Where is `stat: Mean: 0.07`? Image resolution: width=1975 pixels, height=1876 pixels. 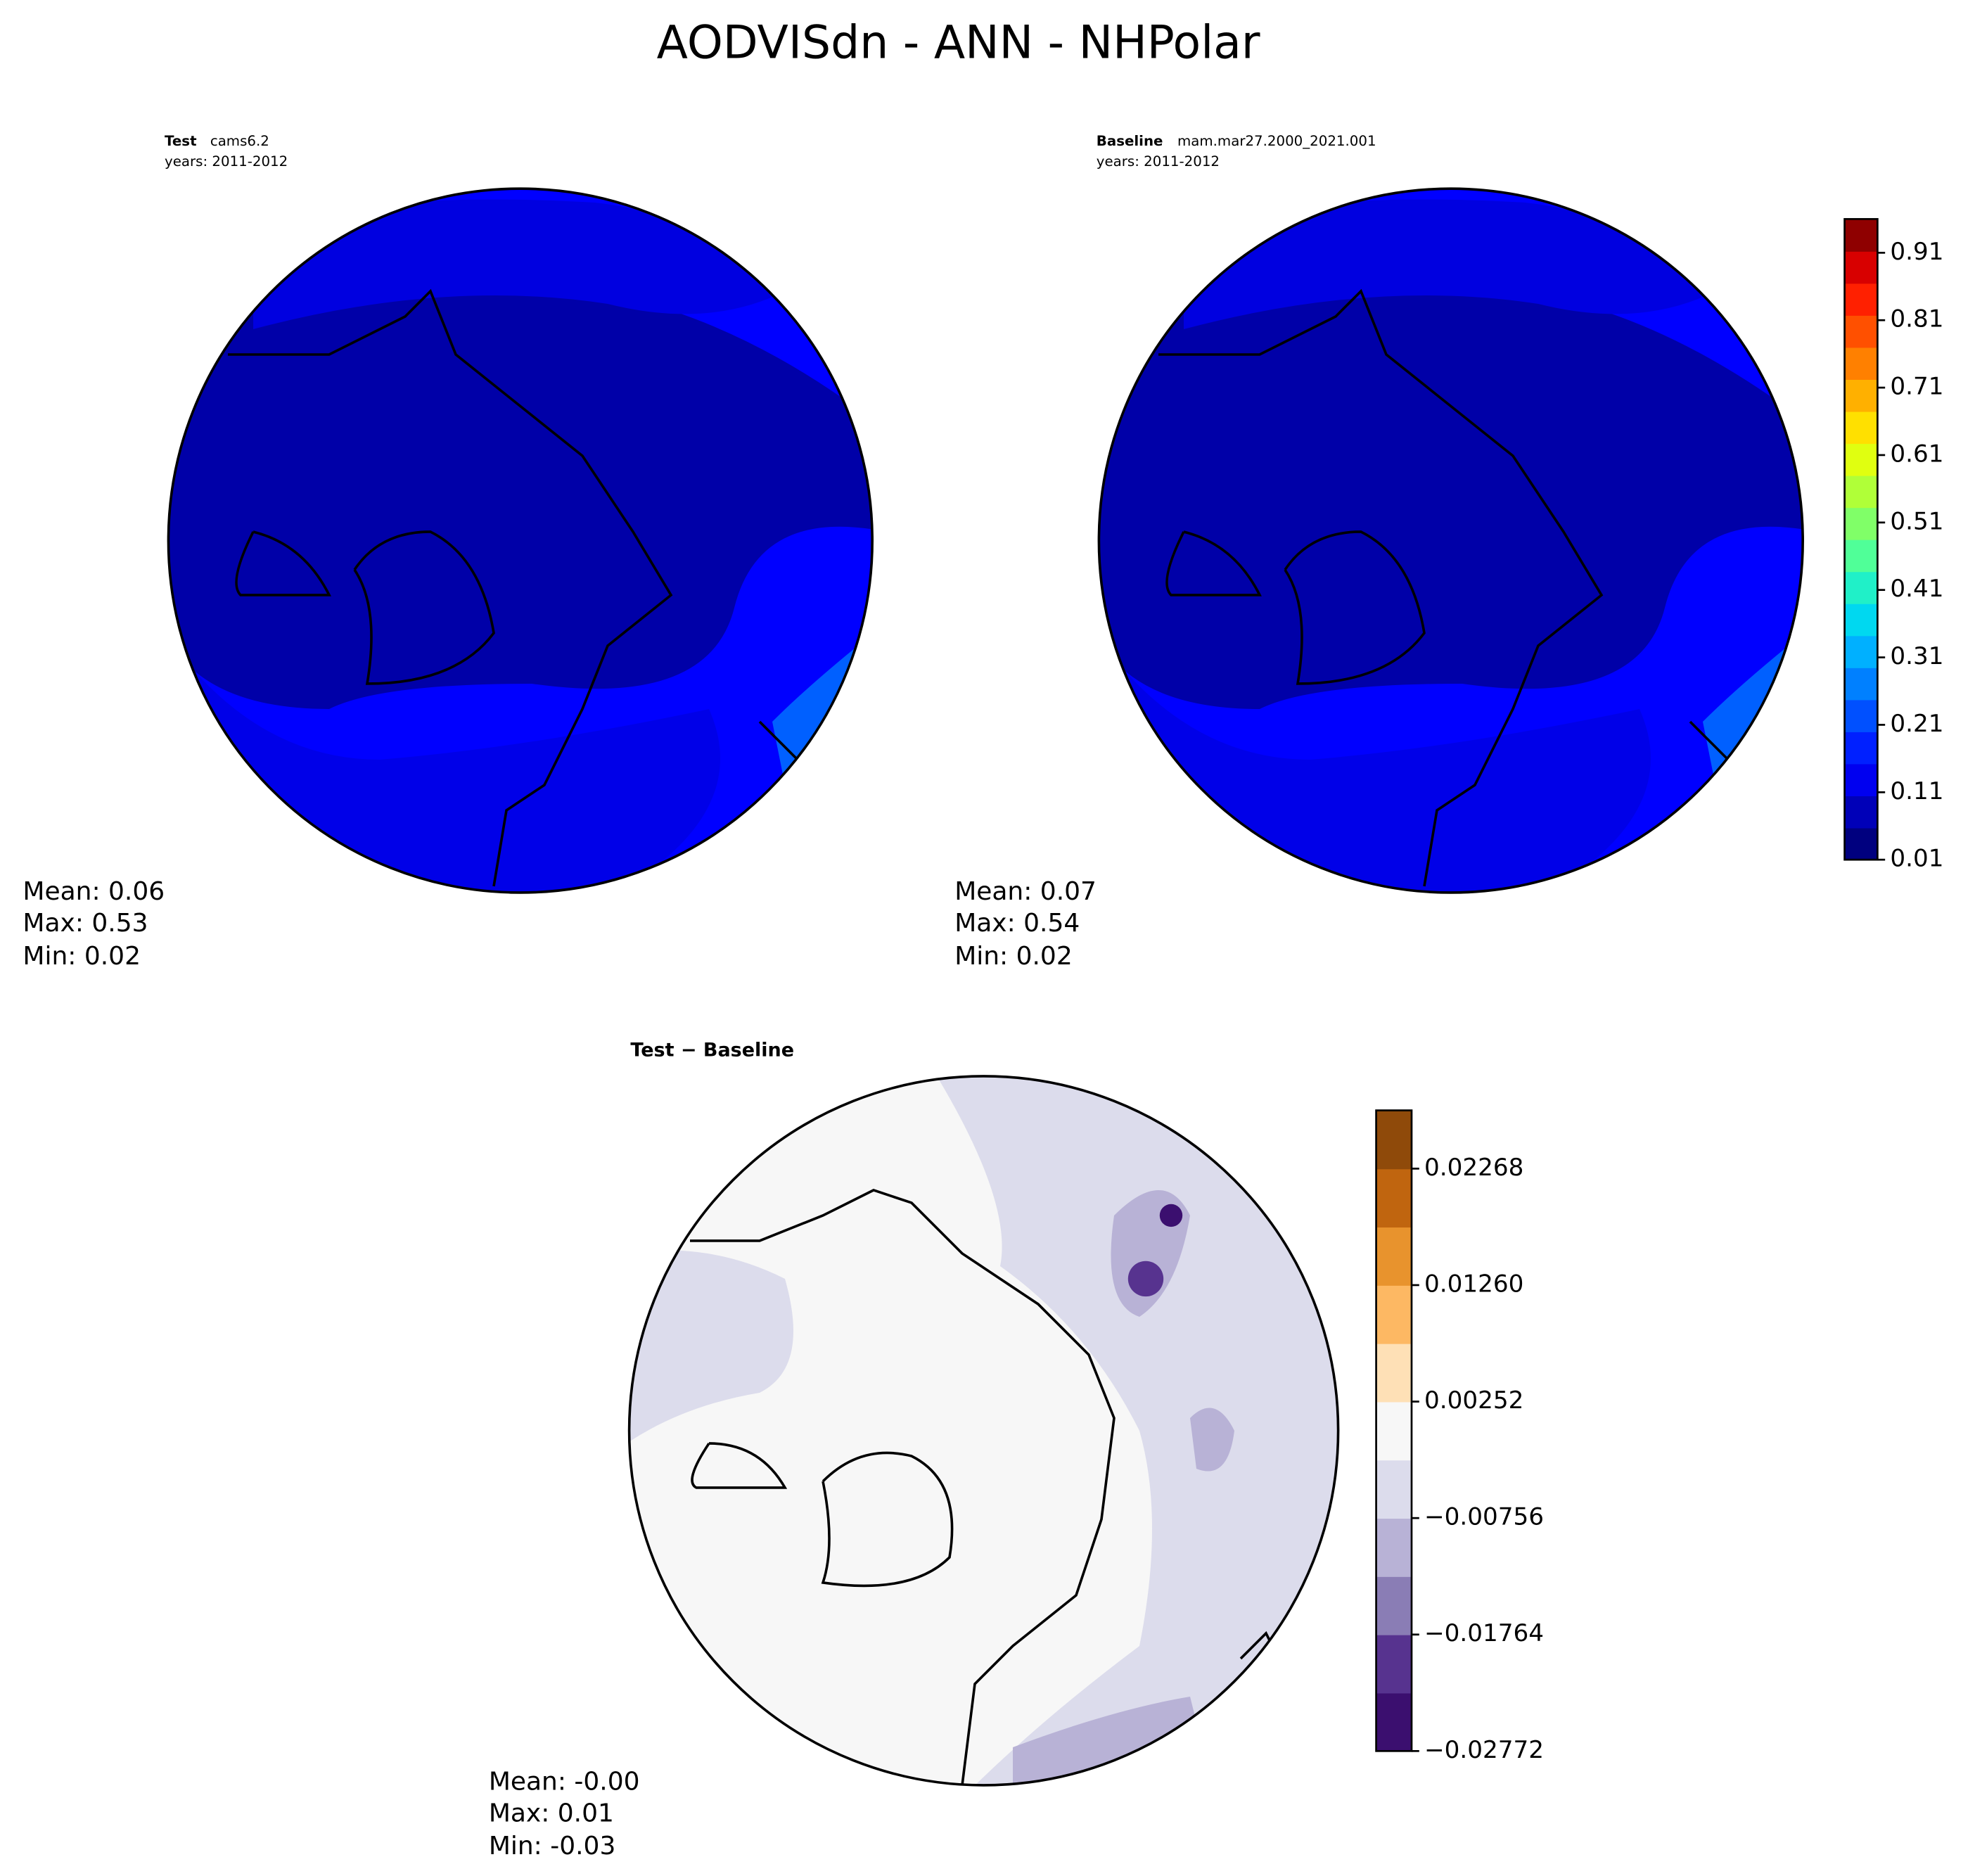
stat: Mean: 0.07 is located at coordinates (1025, 891).